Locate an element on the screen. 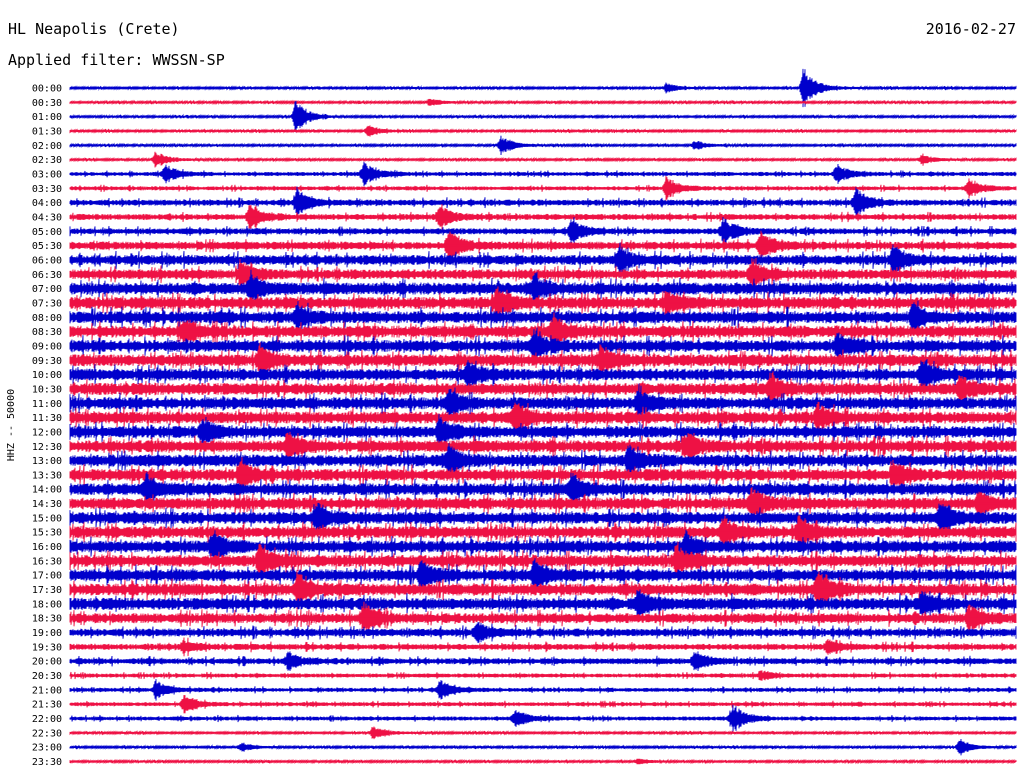  time-tick-label: 17:00 is located at coordinates (47, 576).